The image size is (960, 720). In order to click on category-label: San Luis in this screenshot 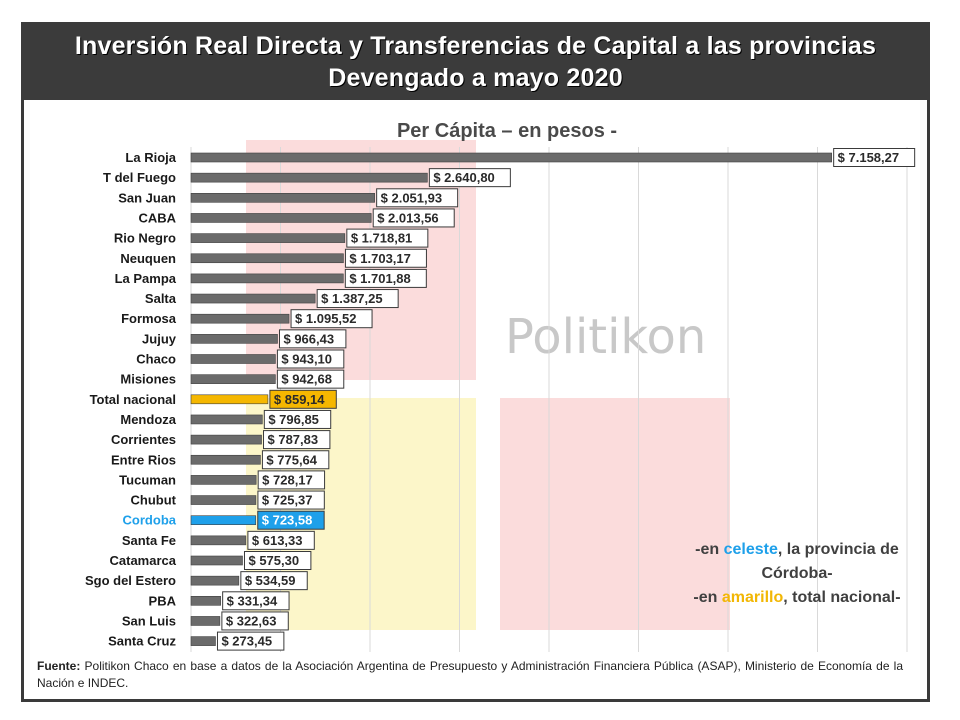, I will do `click(149, 620)`.